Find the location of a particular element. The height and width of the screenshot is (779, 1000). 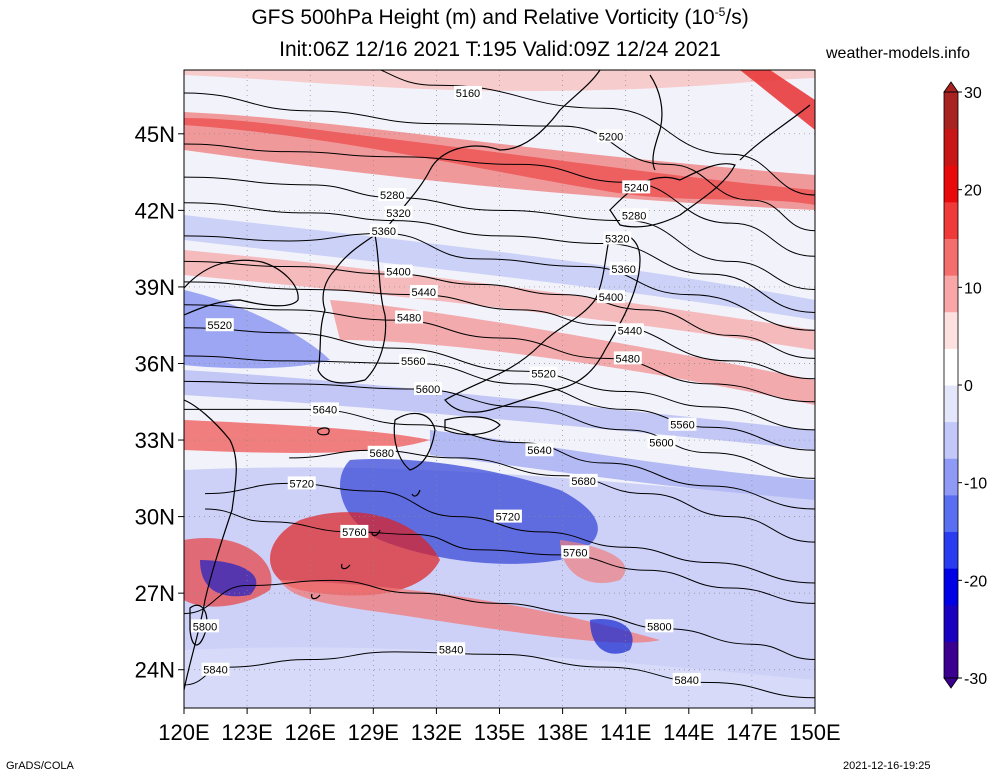

contour-label-5800: 5800 is located at coordinates (659, 627).